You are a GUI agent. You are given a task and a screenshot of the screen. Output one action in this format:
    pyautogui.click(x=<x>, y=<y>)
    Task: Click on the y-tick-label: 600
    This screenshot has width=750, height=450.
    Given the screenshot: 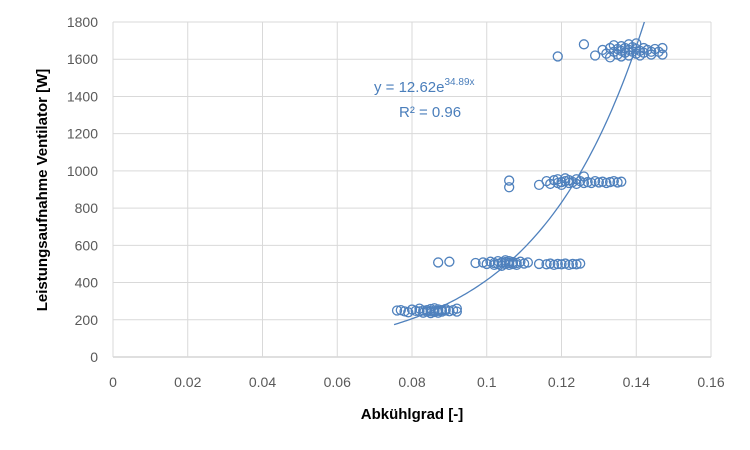 What is the action you would take?
    pyautogui.click(x=87, y=245)
    